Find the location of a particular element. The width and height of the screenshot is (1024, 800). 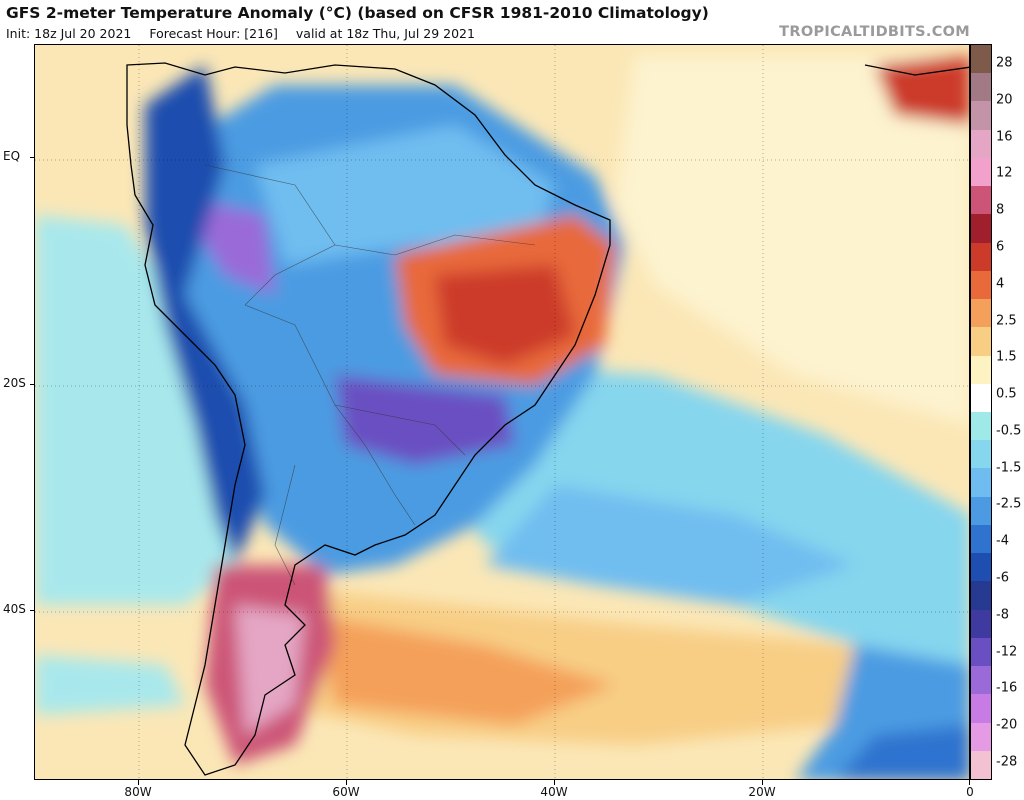

valid-time: valid at 18z Thu, Jul 29 2021 is located at coordinates (385, 33).